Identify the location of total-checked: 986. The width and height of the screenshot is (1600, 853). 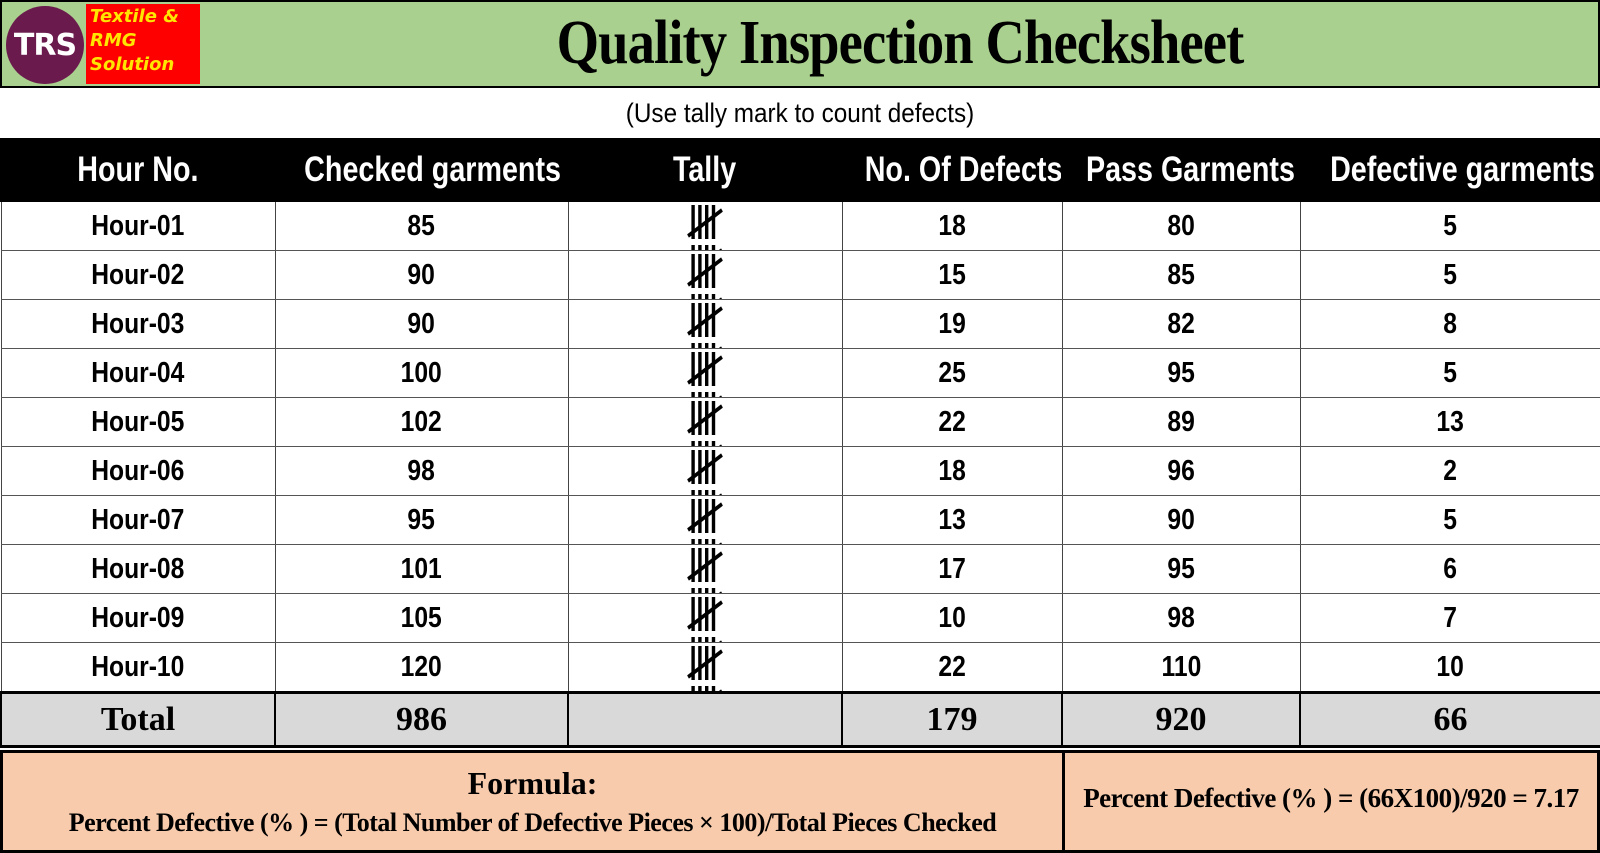
(421, 719).